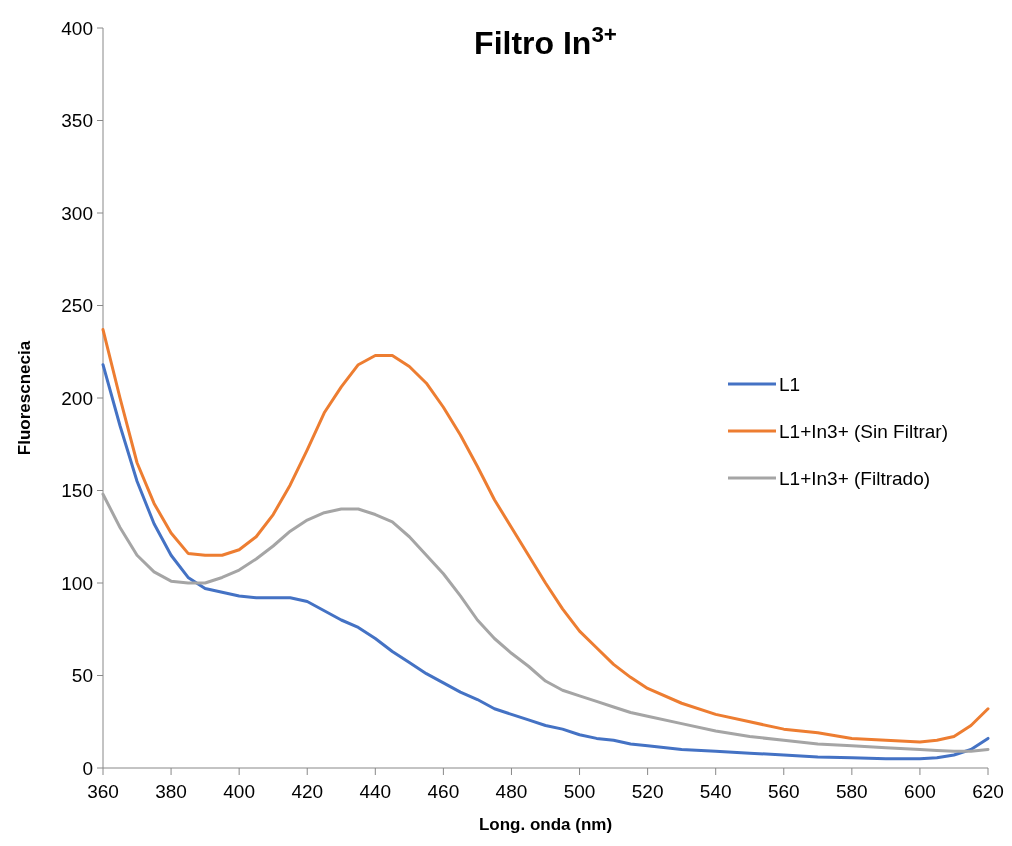 The width and height of the screenshot is (1012, 846). Describe the element at coordinates (783, 791) in the screenshot. I see `x-tick-label: 560` at that location.